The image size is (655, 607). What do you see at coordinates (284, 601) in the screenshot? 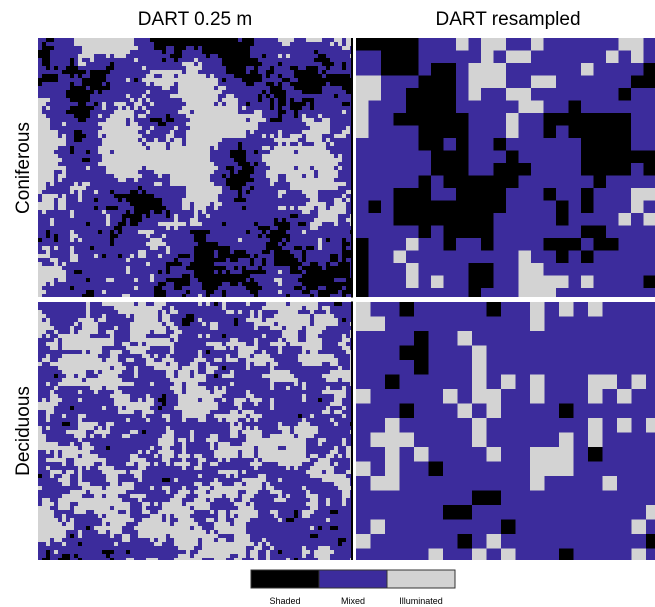
I see `legend-label: Shaded` at bounding box center [284, 601].